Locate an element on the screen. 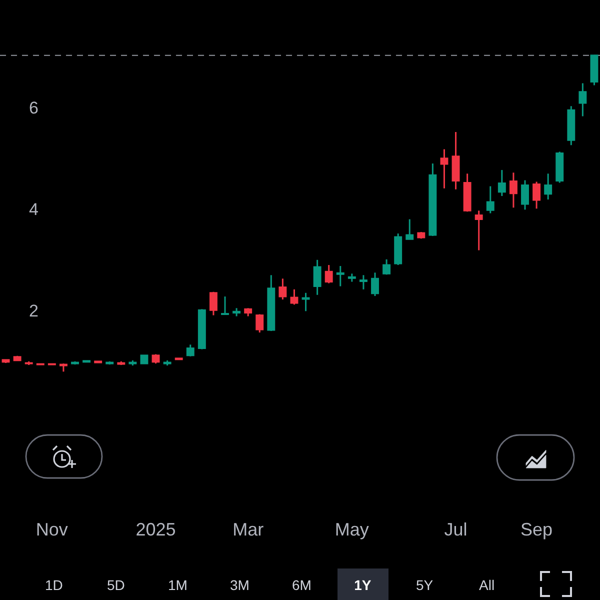 The width and height of the screenshot is (600, 600). x-tick-label: Nov is located at coordinates (52, 529).